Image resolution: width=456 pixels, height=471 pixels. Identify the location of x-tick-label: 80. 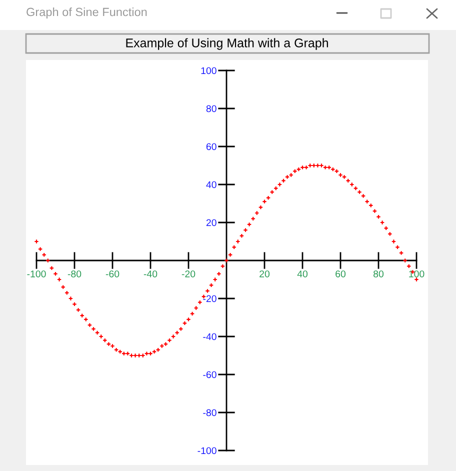
(379, 274).